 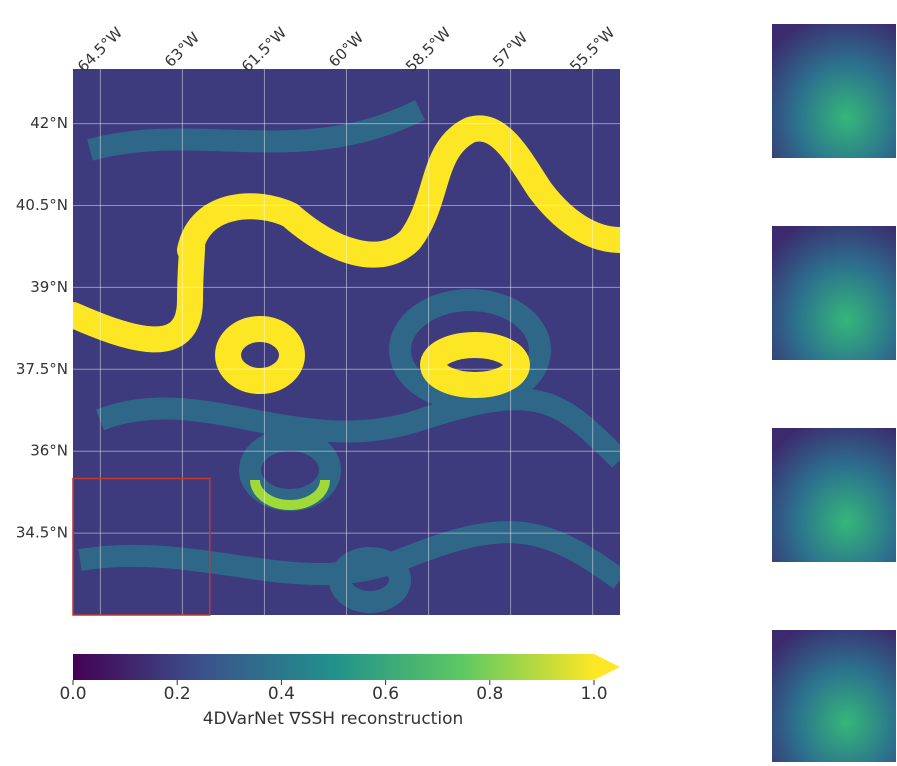 What do you see at coordinates (49, 287) in the screenshot?
I see `lat-tick-label: 39°N` at bounding box center [49, 287].